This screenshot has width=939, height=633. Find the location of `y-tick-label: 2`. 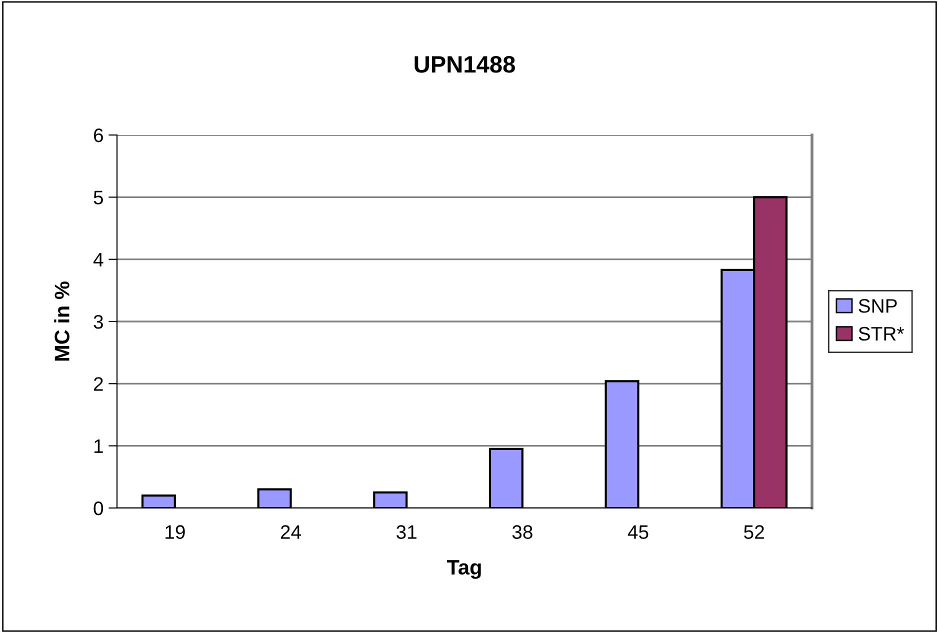

y-tick-label: 2 is located at coordinates (98, 384).